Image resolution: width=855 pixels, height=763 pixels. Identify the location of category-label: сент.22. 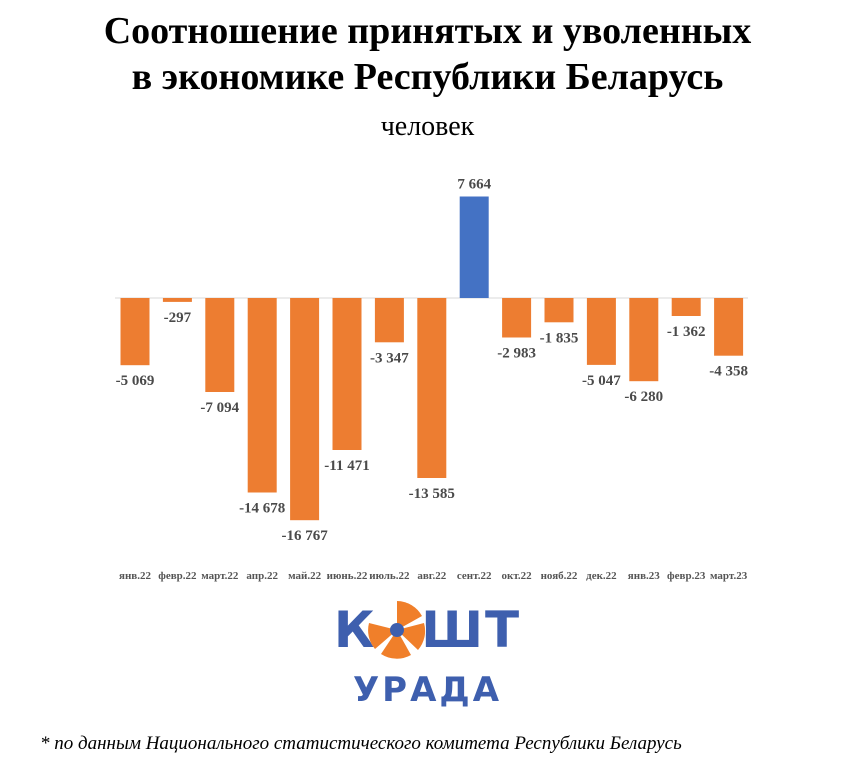
(474, 576).